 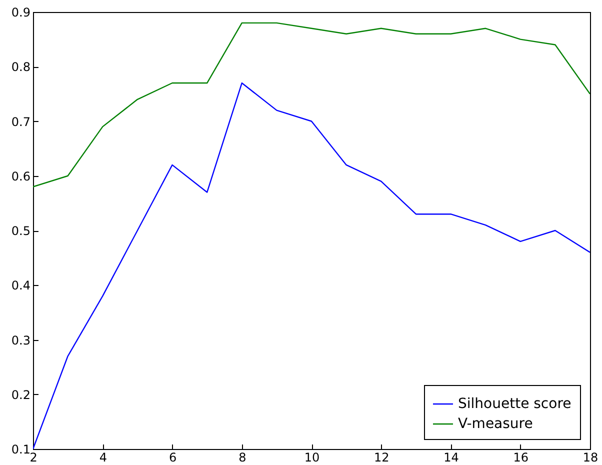 I want to click on x-tick-label: 14, so click(x=451, y=457).